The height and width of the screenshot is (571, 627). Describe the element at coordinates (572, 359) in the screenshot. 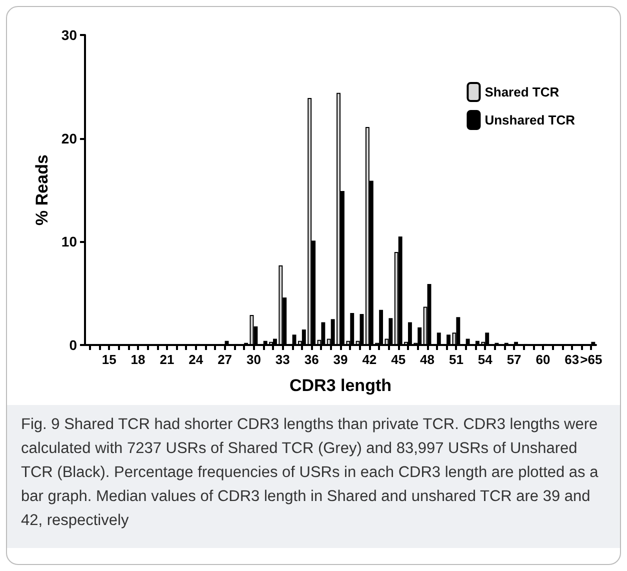

I see `x-tick-label: 63` at that location.